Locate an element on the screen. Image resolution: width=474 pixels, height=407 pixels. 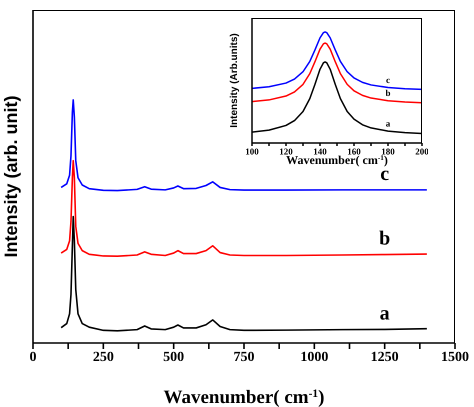
x-tick-label: 180 is located at coordinates (388, 151).